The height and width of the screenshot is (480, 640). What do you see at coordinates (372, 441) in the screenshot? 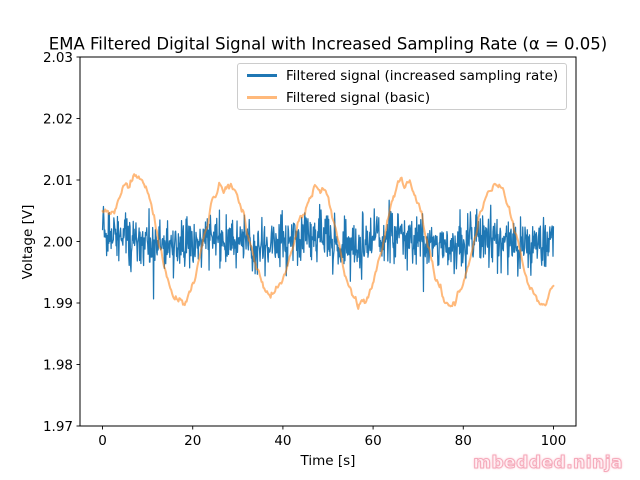
I see `x-tick-label: 60` at bounding box center [372, 441].